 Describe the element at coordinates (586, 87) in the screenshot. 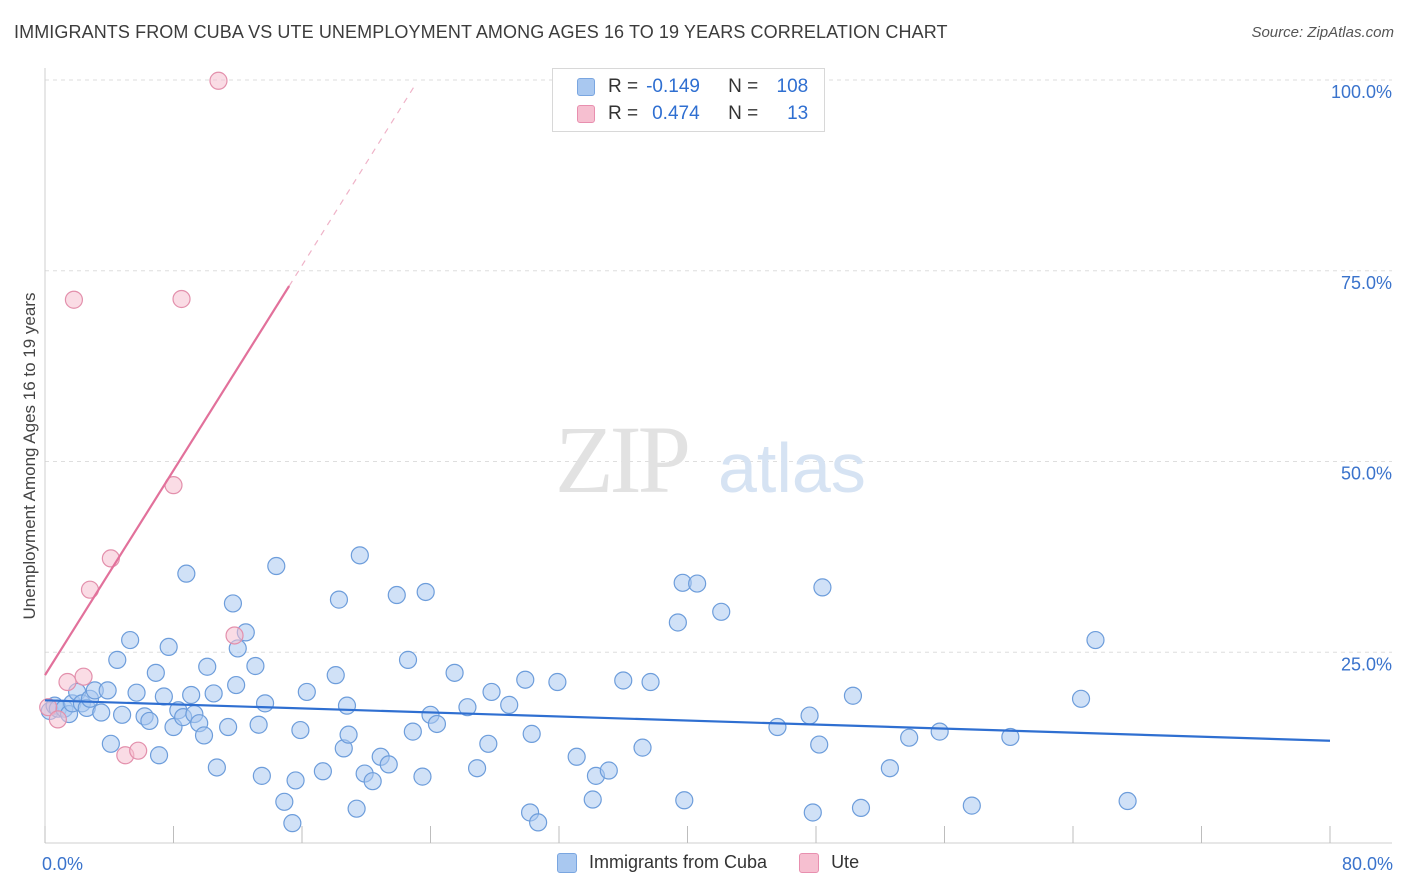

I see `legend-swatch-cuba` at that location.